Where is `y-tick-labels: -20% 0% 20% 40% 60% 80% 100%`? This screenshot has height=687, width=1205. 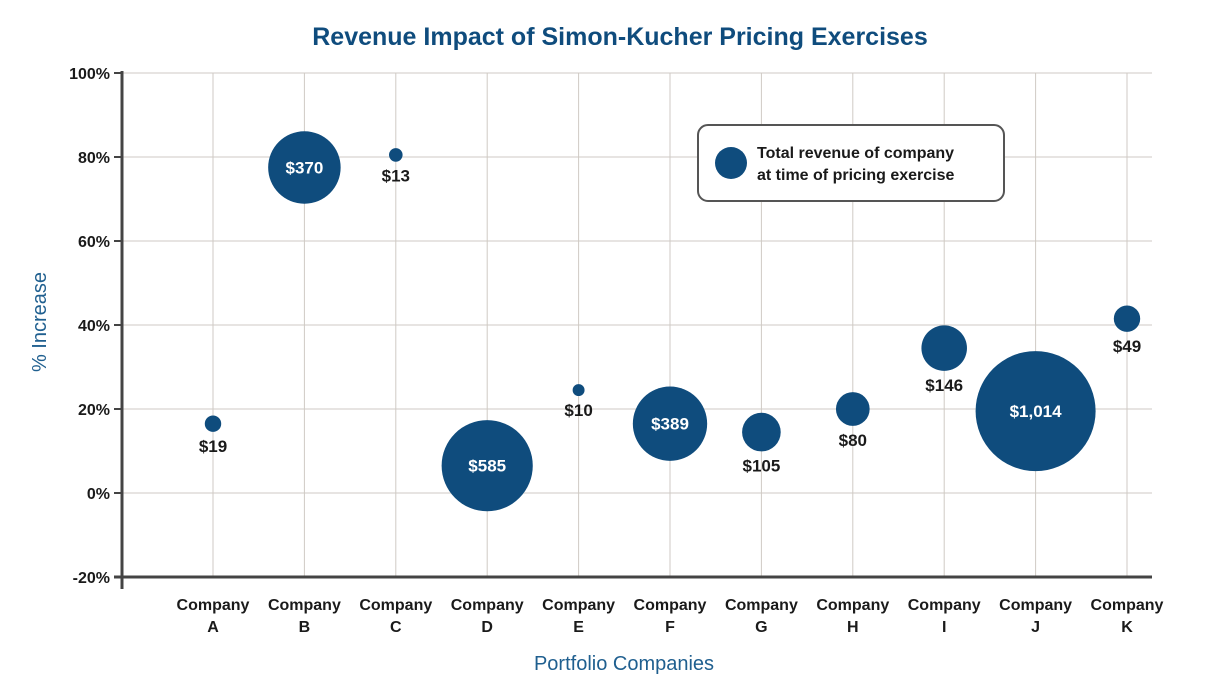 y-tick-labels: -20% 0% 20% 40% 60% 80% 100% is located at coordinates (89, 326).